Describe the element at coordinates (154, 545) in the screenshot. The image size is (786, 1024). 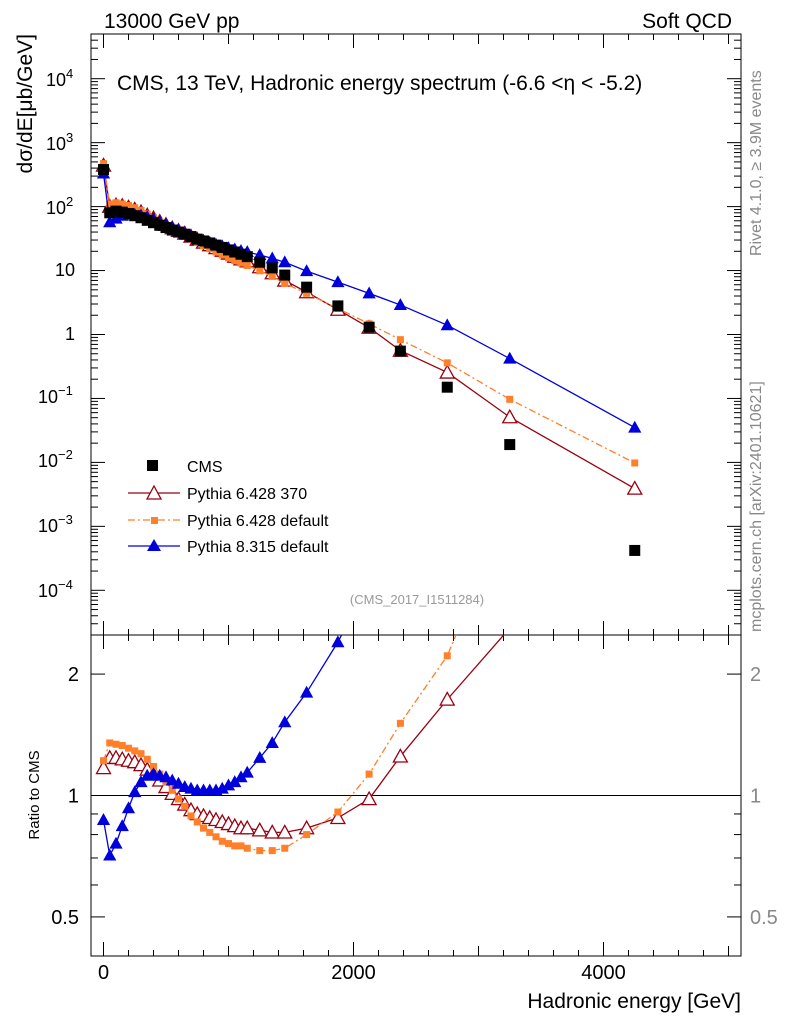
I see `legend-marker-py8` at that location.